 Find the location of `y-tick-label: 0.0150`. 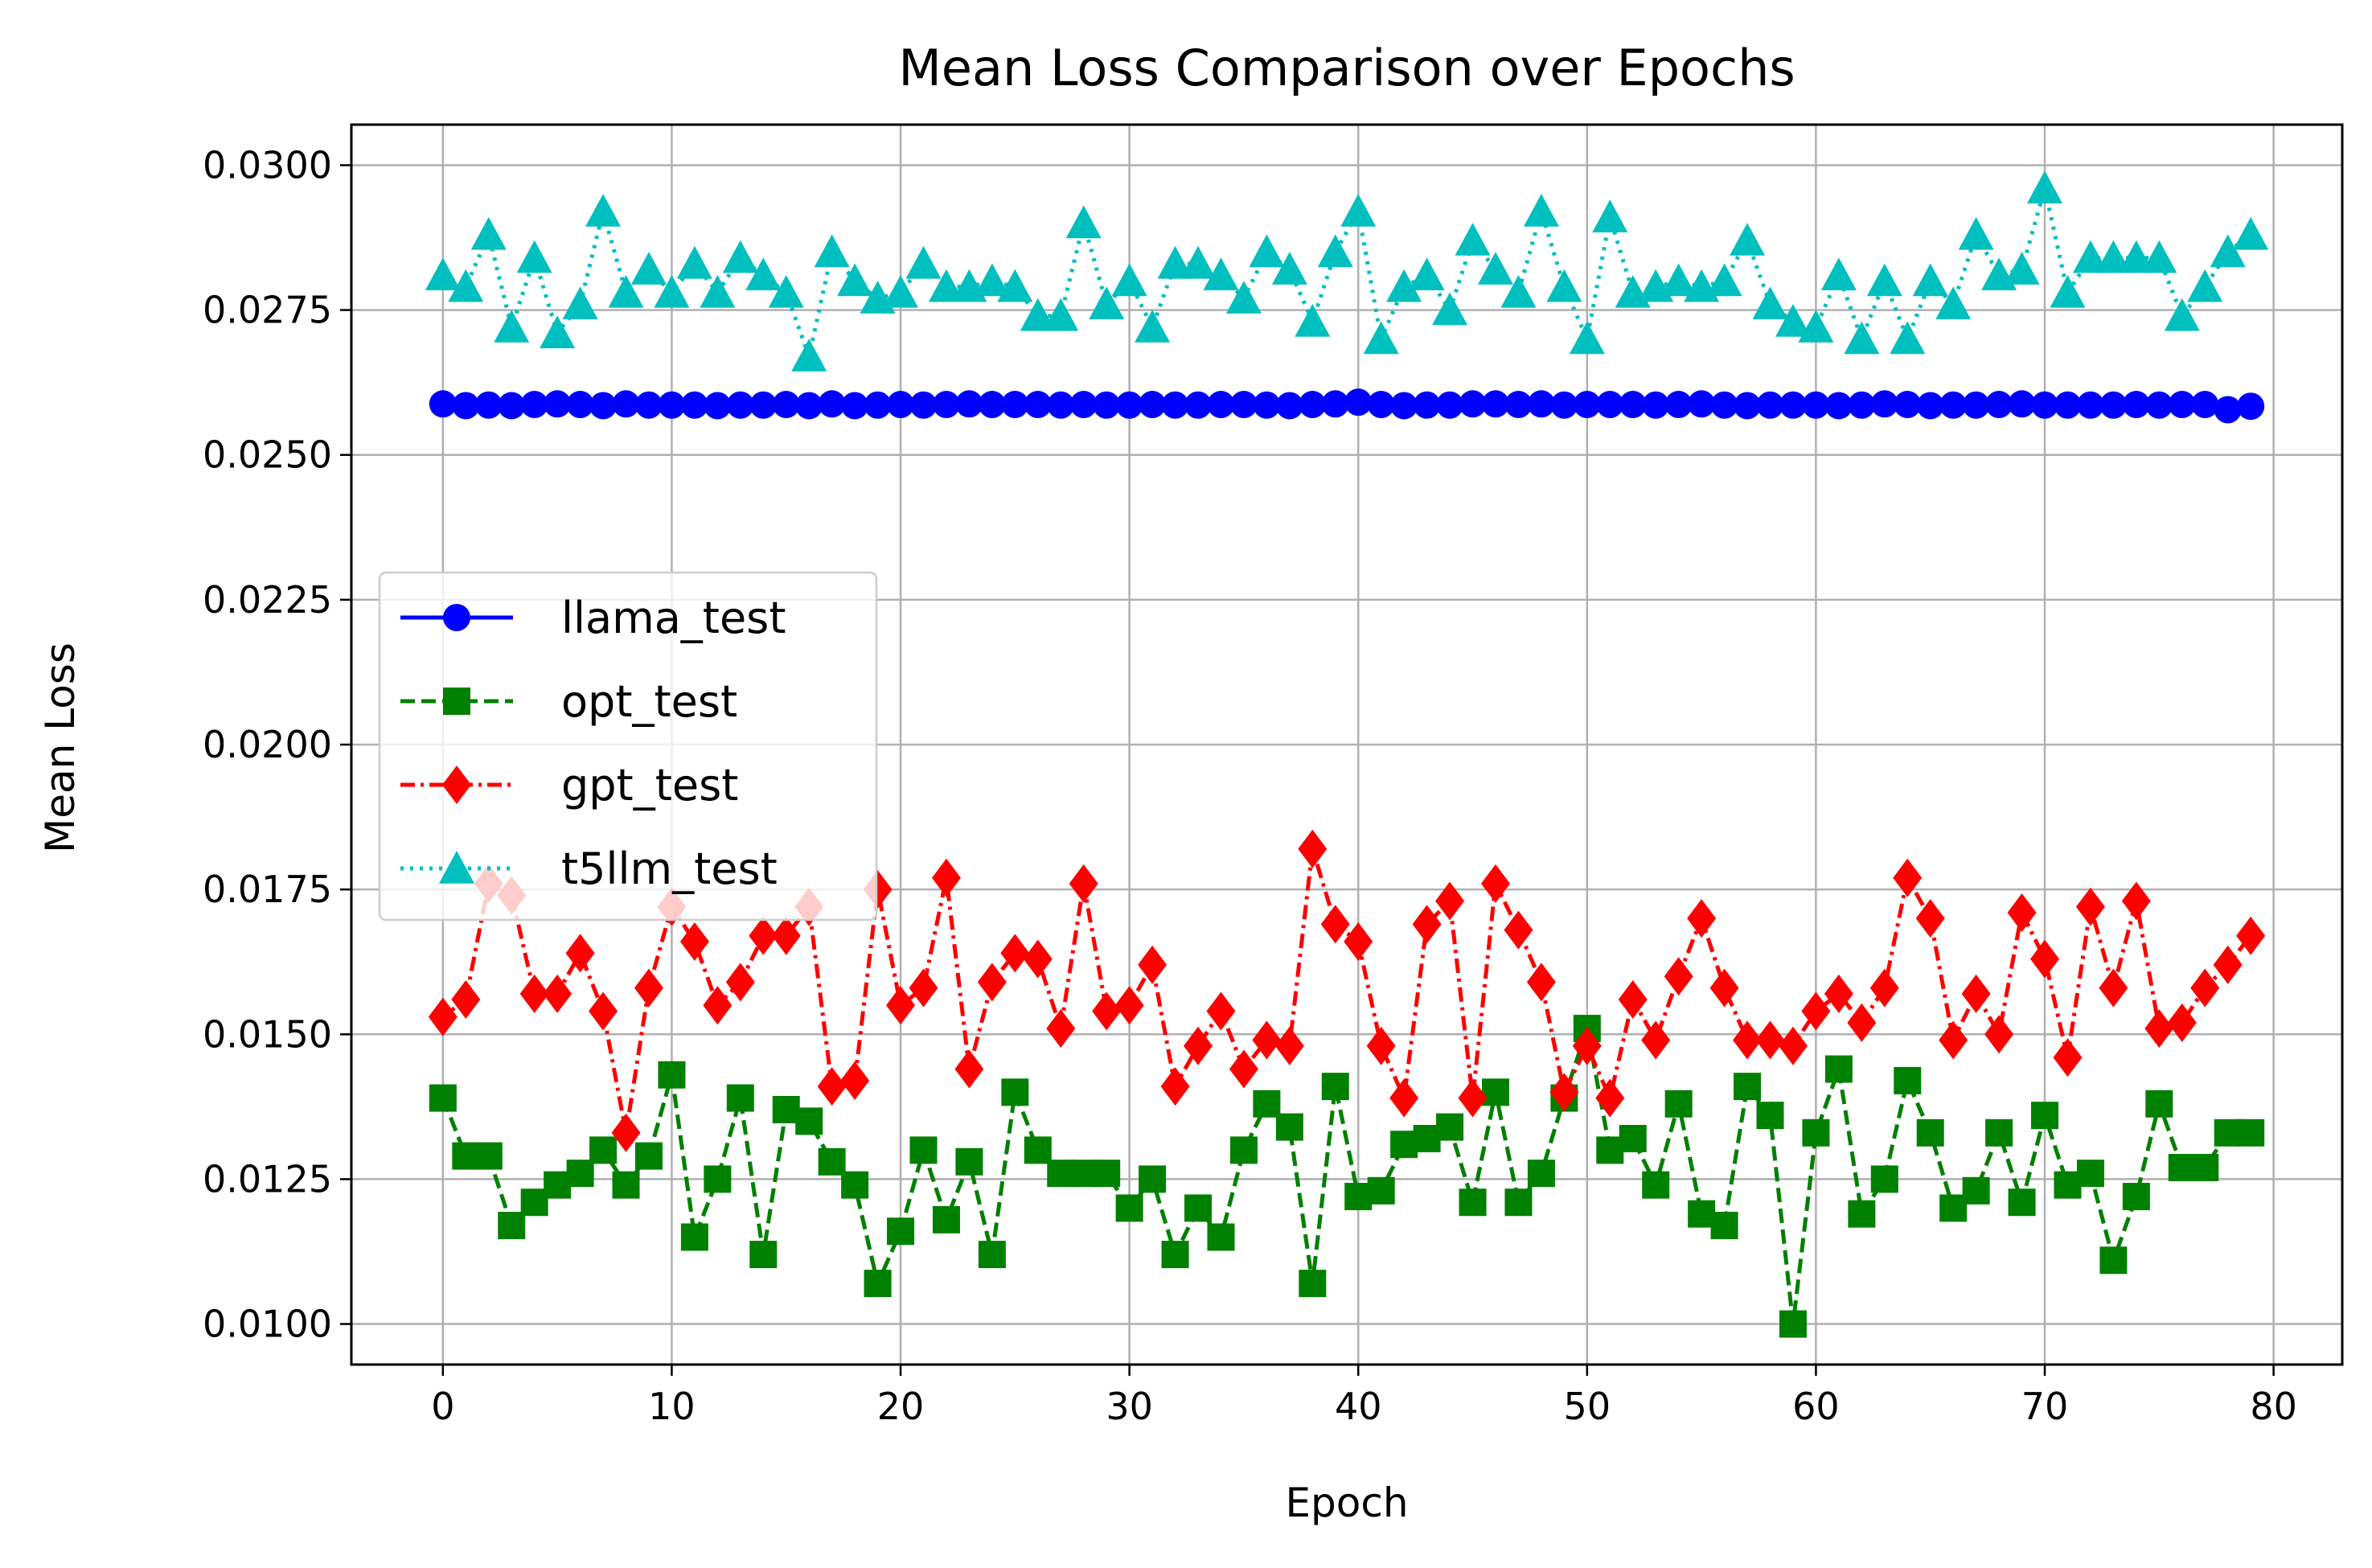

y-tick-label: 0.0150 is located at coordinates (267, 1034).